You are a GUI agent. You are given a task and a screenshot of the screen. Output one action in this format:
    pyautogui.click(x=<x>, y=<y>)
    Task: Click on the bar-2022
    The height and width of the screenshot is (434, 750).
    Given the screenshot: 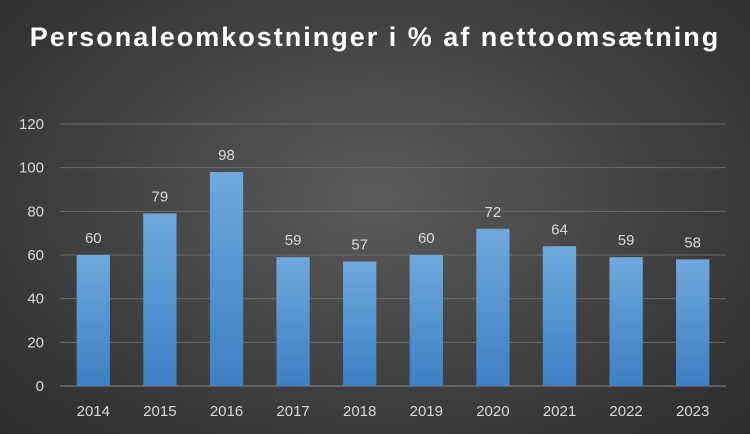 What is the action you would take?
    pyautogui.click(x=626, y=321)
    